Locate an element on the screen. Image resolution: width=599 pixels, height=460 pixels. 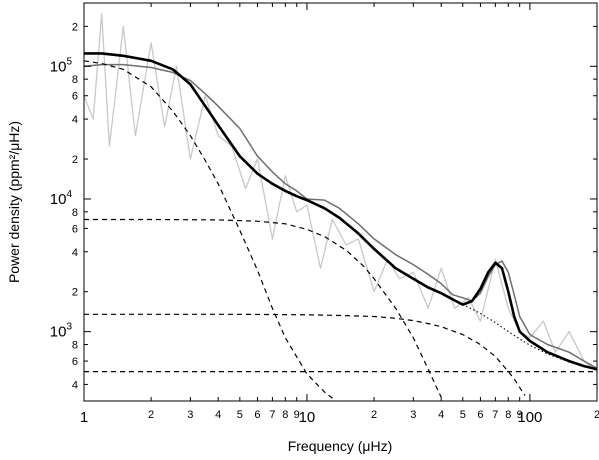
x-major-tick-label: 10 is located at coordinates (307, 417).